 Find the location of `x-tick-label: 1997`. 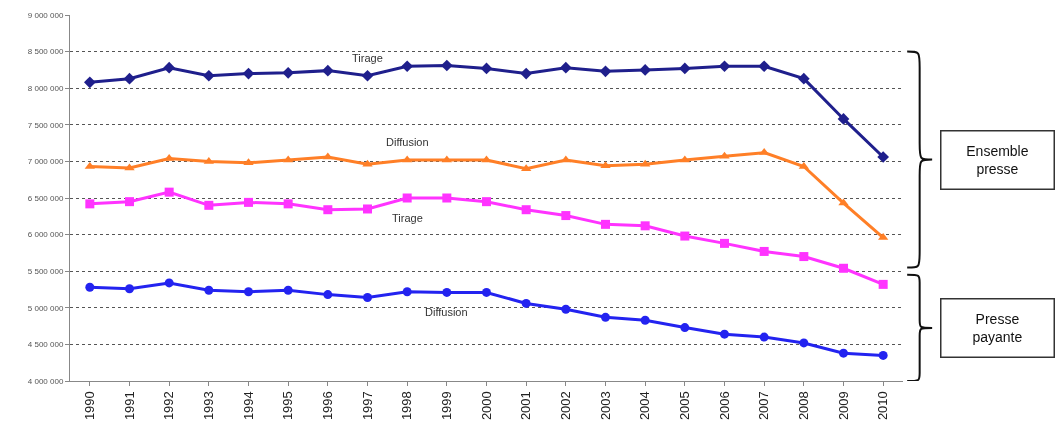

x-tick-label: 1997 is located at coordinates (367, 406).